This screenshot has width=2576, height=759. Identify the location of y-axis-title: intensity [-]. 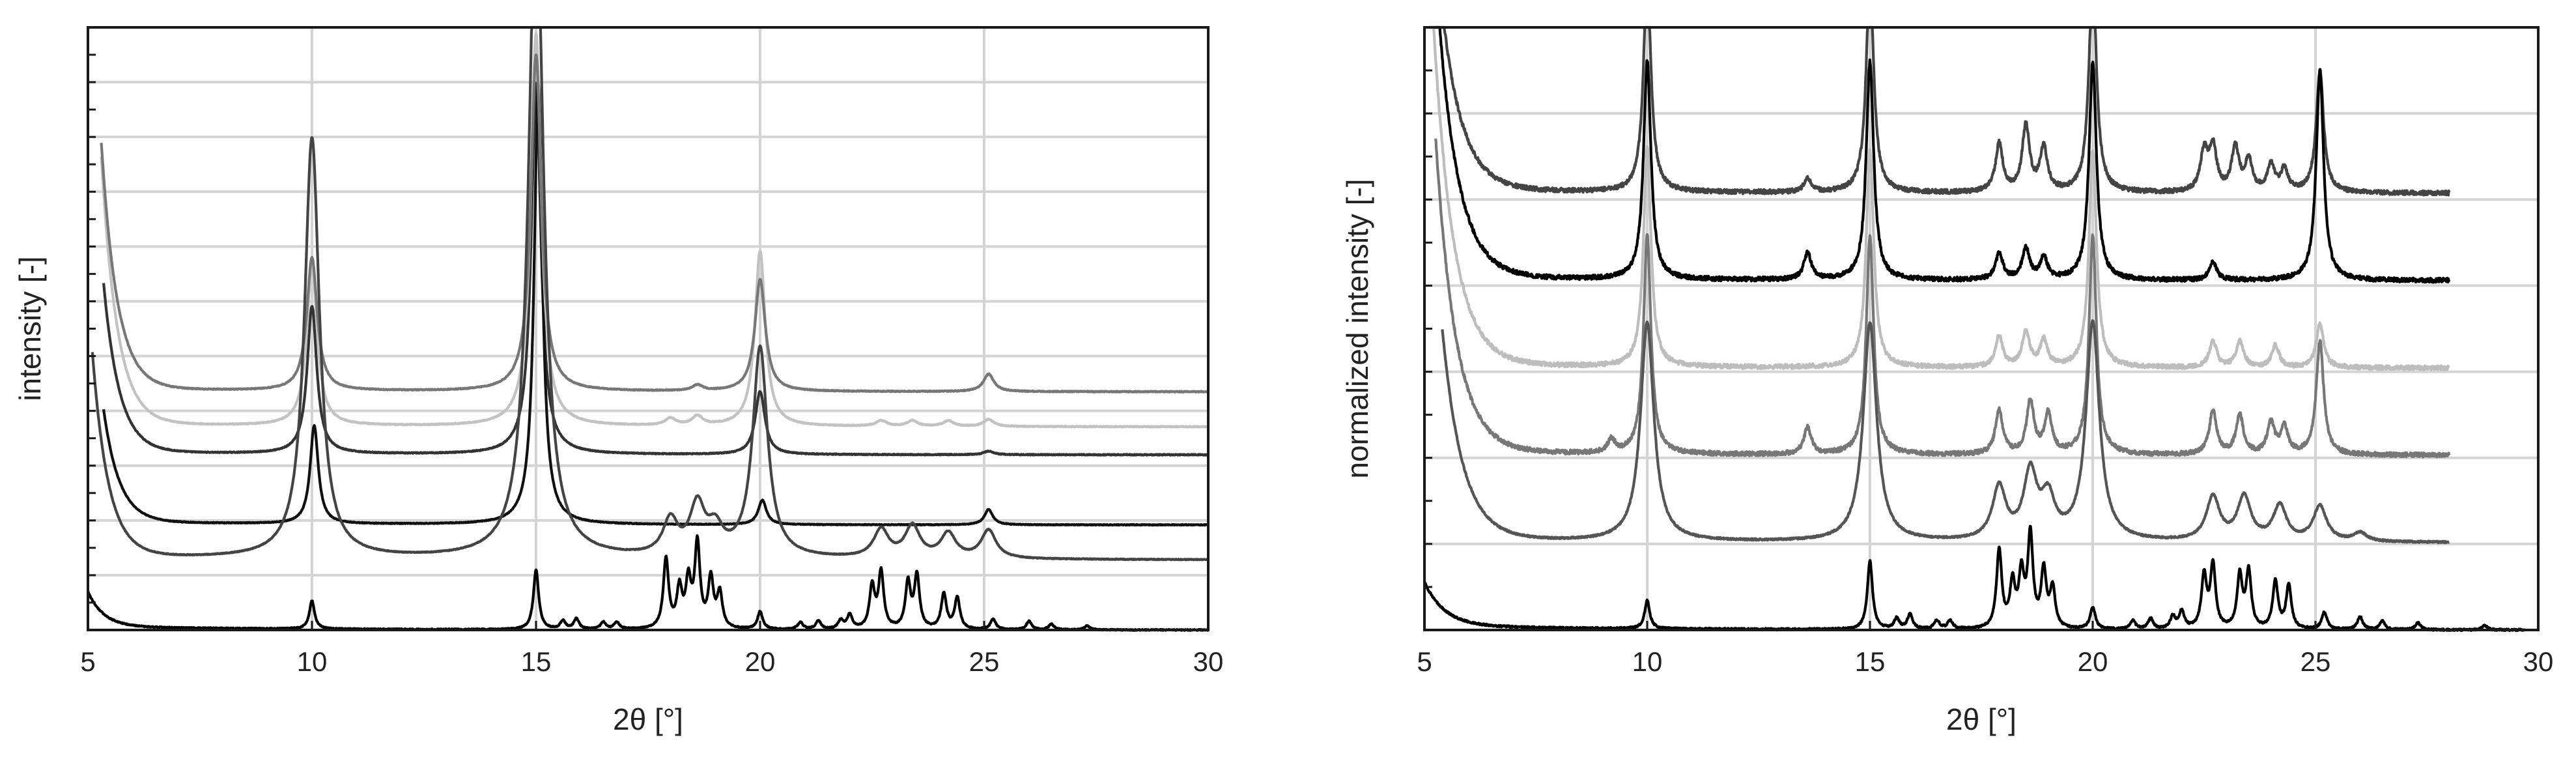
(30, 328).